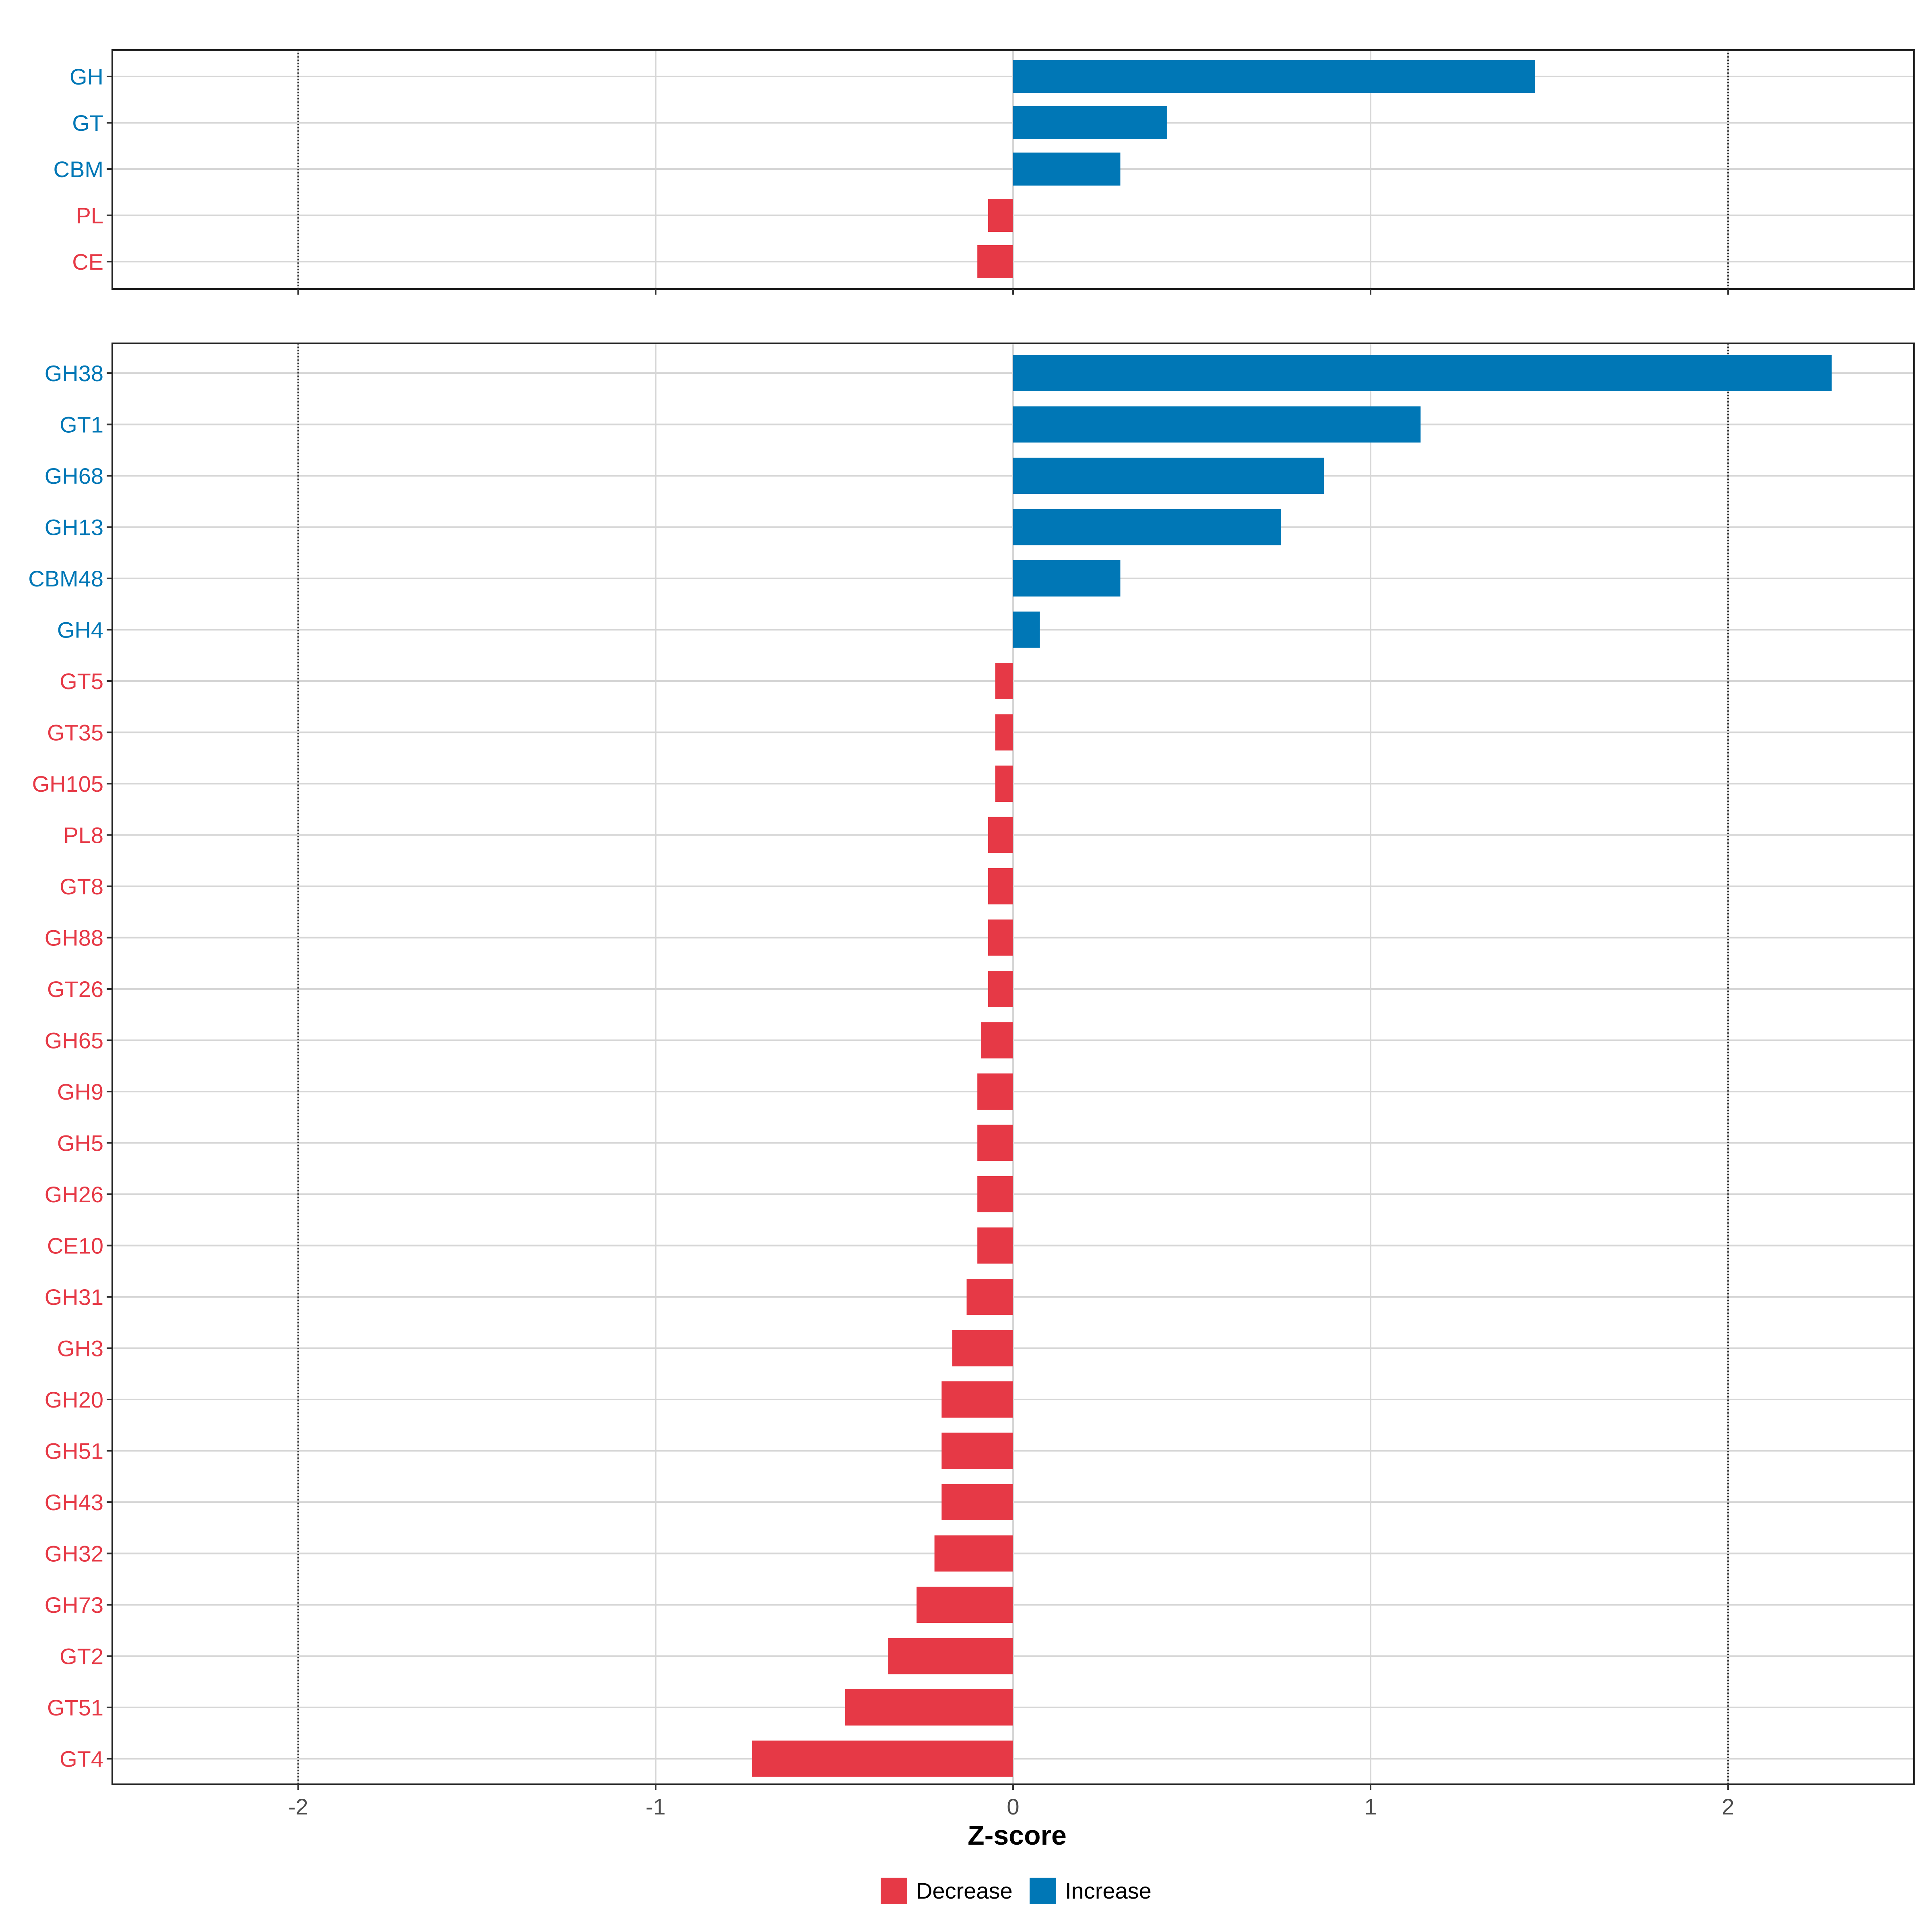 This screenshot has height=1932, width=1932. I want to click on top-panel: GH GT CBM PL CE, so click(984, 172).